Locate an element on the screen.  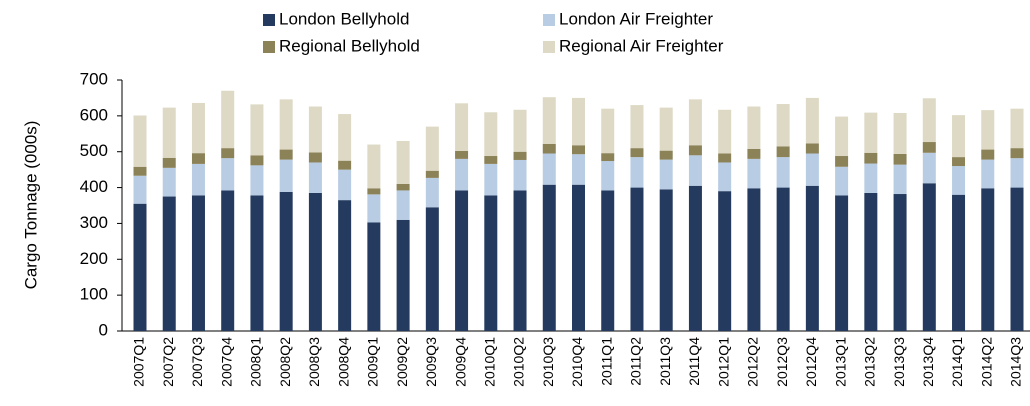
x-tick-label: 2011Q1 is located at coordinates (606, 361).